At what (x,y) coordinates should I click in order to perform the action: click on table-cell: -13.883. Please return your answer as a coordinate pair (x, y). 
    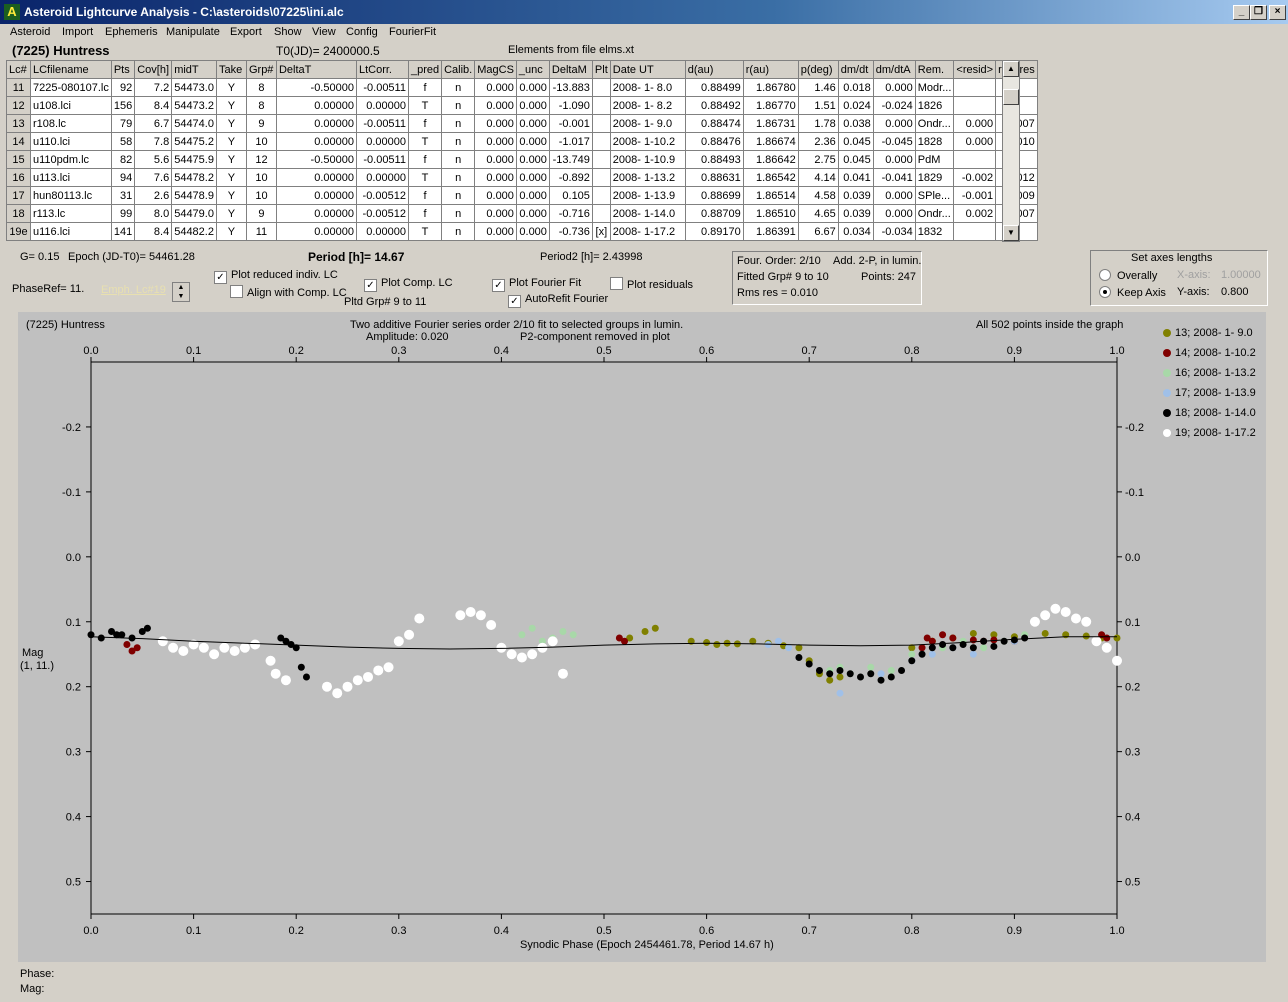
    Looking at the image, I should click on (570, 87).